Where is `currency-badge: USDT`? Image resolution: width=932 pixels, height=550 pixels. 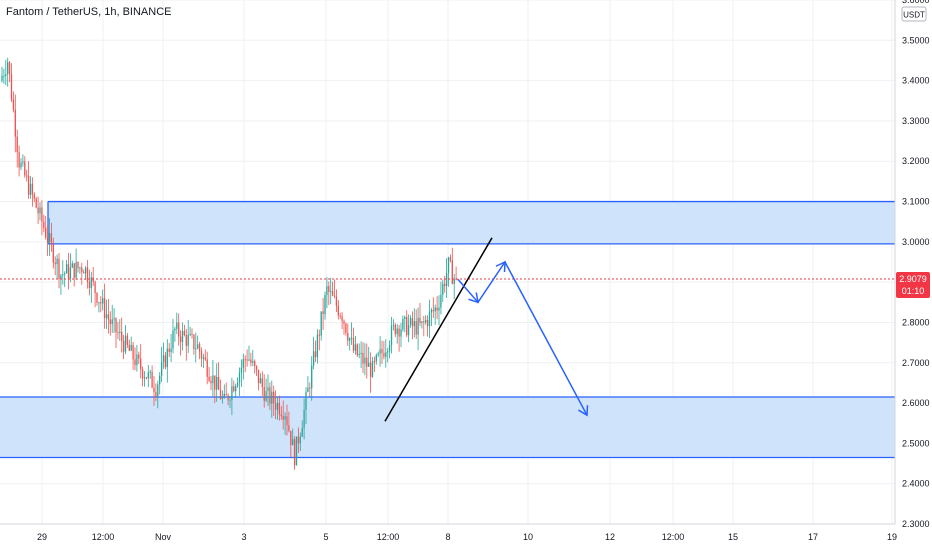
currency-badge: USDT is located at coordinates (914, 14).